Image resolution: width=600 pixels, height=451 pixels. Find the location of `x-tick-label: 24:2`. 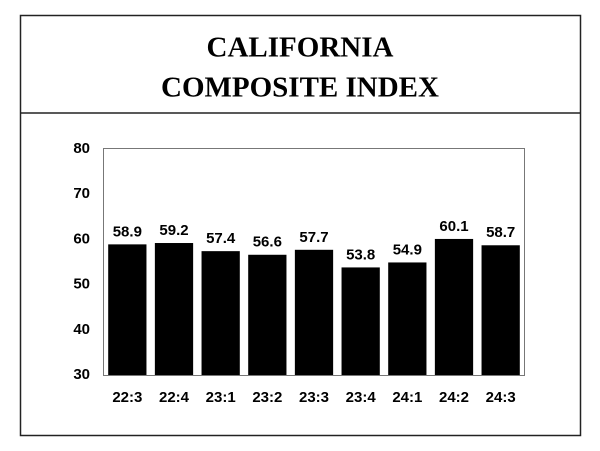

x-tick-label: 24:2 is located at coordinates (454, 397).